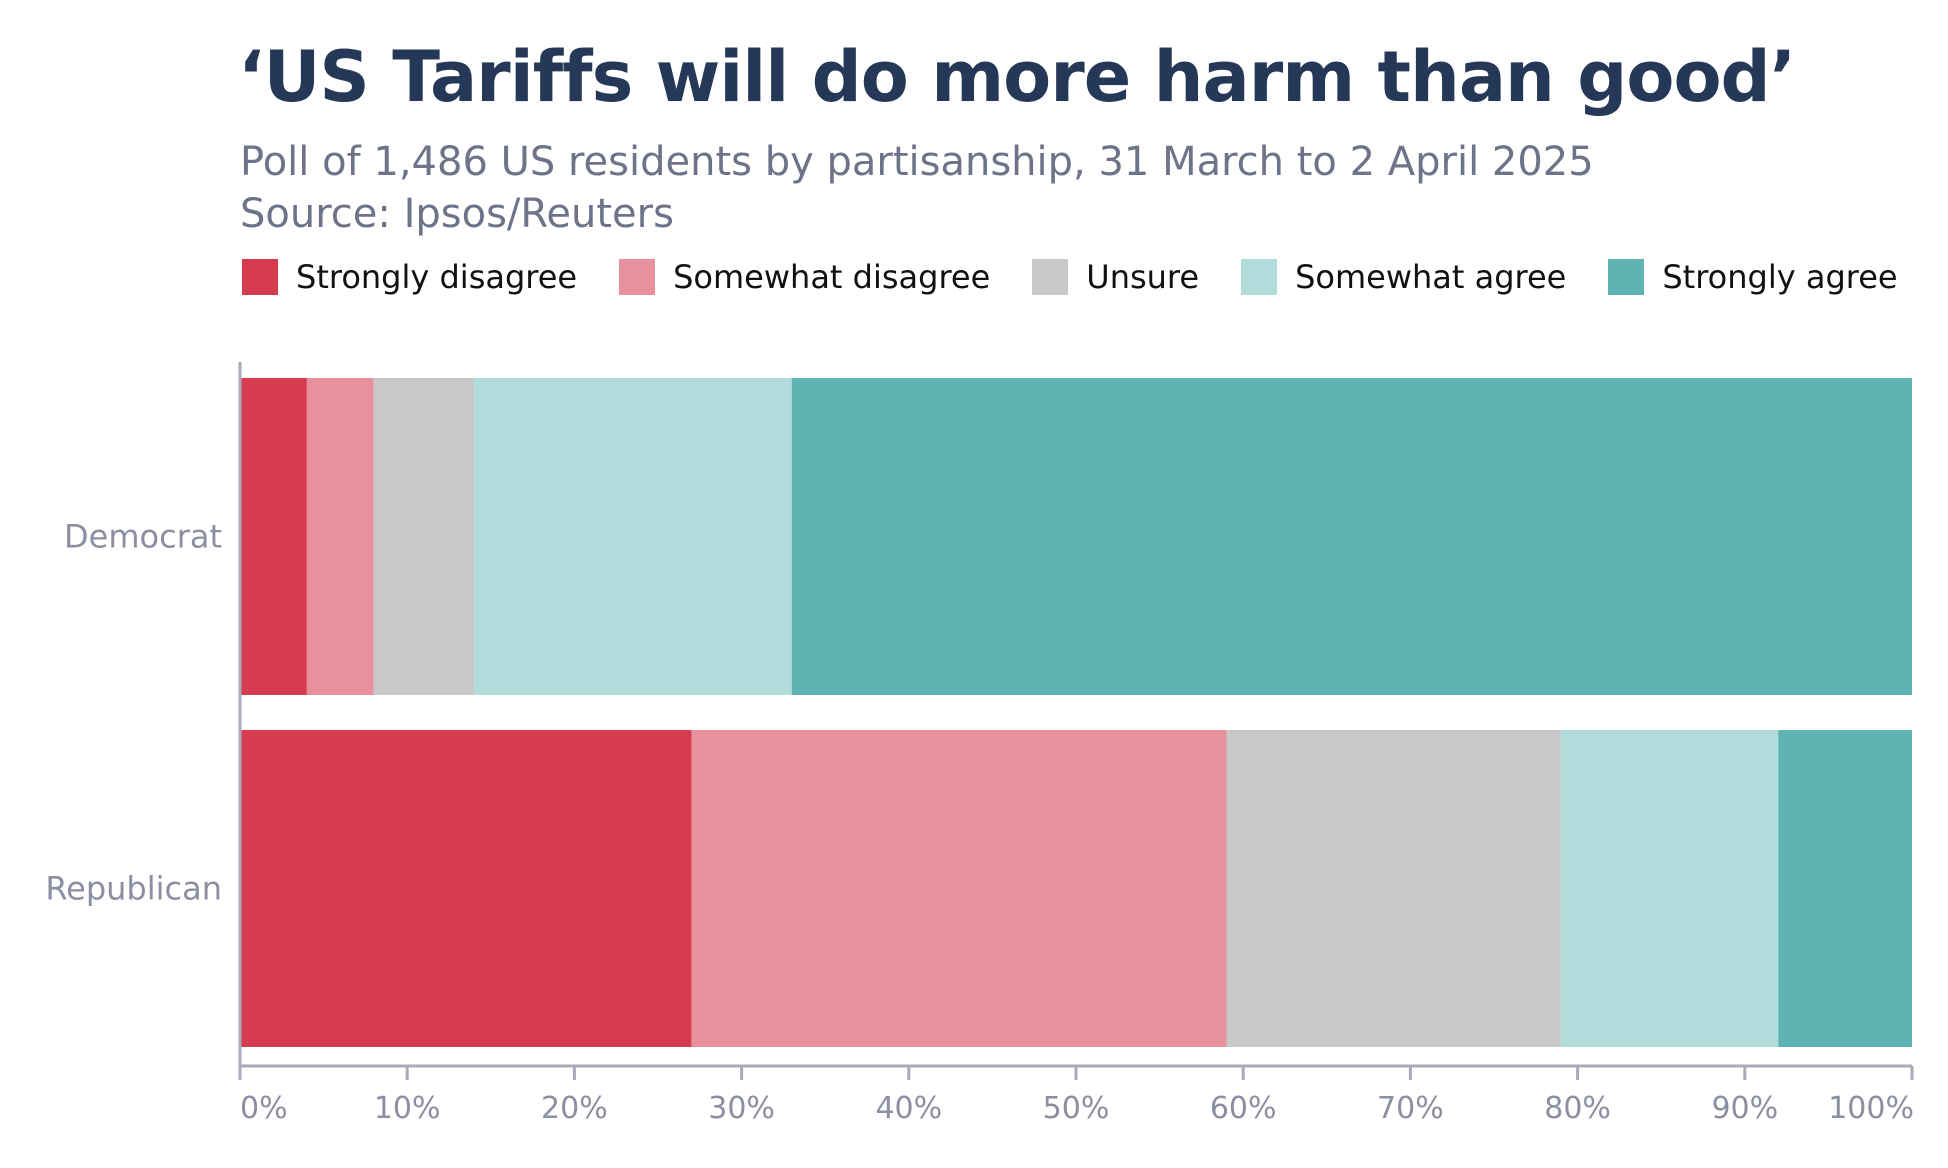 The height and width of the screenshot is (1168, 1948). Describe the element at coordinates (133, 889) in the screenshot. I see `category-label: Republican` at that location.